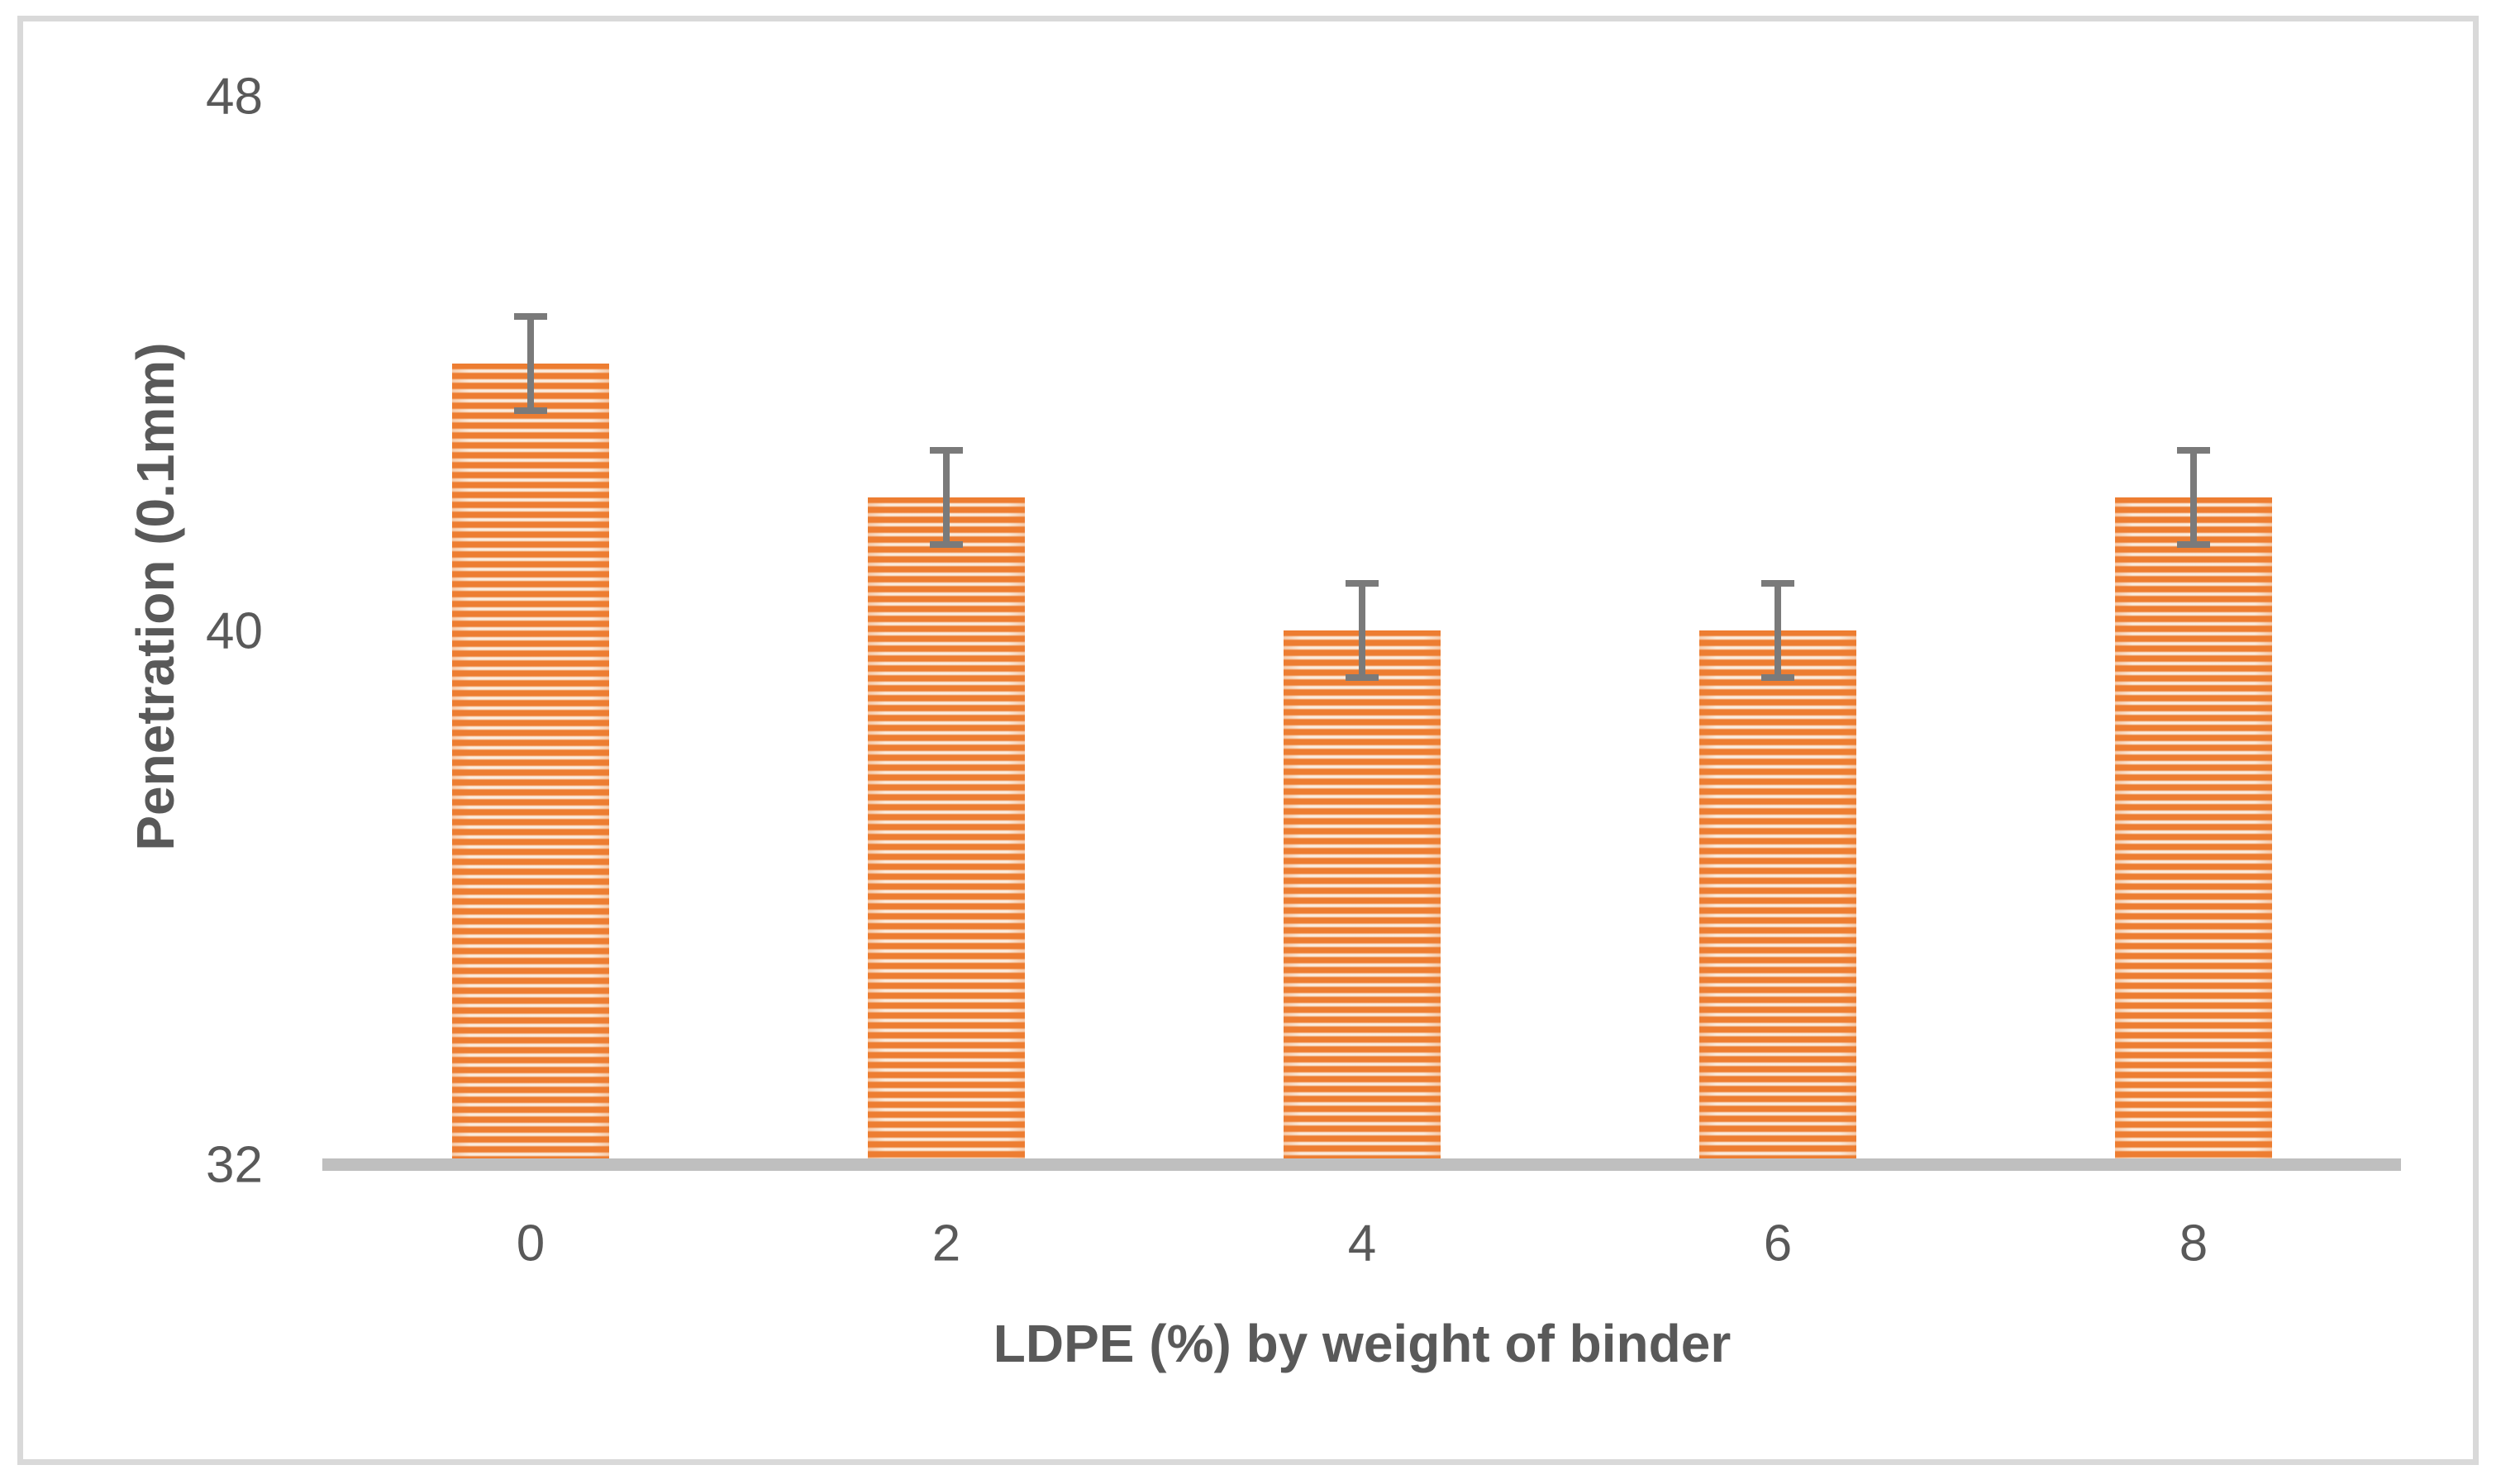 The image size is (2501, 1484). I want to click on x-axis-title: LDPE (%) by weight of binder, so click(1362, 1343).